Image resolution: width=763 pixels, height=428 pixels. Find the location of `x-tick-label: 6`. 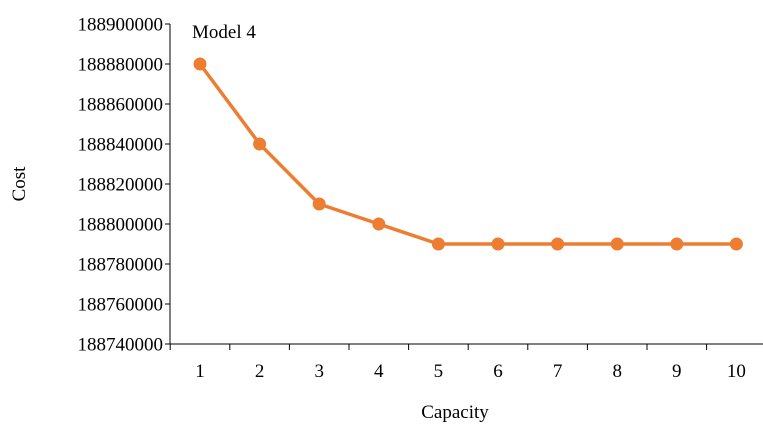

x-tick-label: 6 is located at coordinates (498, 371).